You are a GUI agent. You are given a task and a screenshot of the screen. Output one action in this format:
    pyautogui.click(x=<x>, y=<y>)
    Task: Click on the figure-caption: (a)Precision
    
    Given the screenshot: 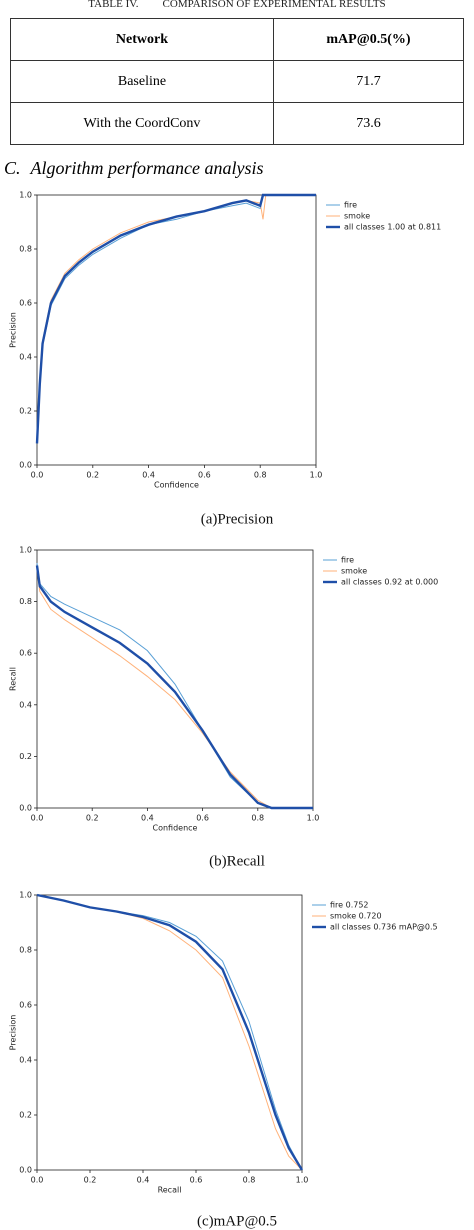 What is the action you would take?
    pyautogui.click(x=237, y=519)
    